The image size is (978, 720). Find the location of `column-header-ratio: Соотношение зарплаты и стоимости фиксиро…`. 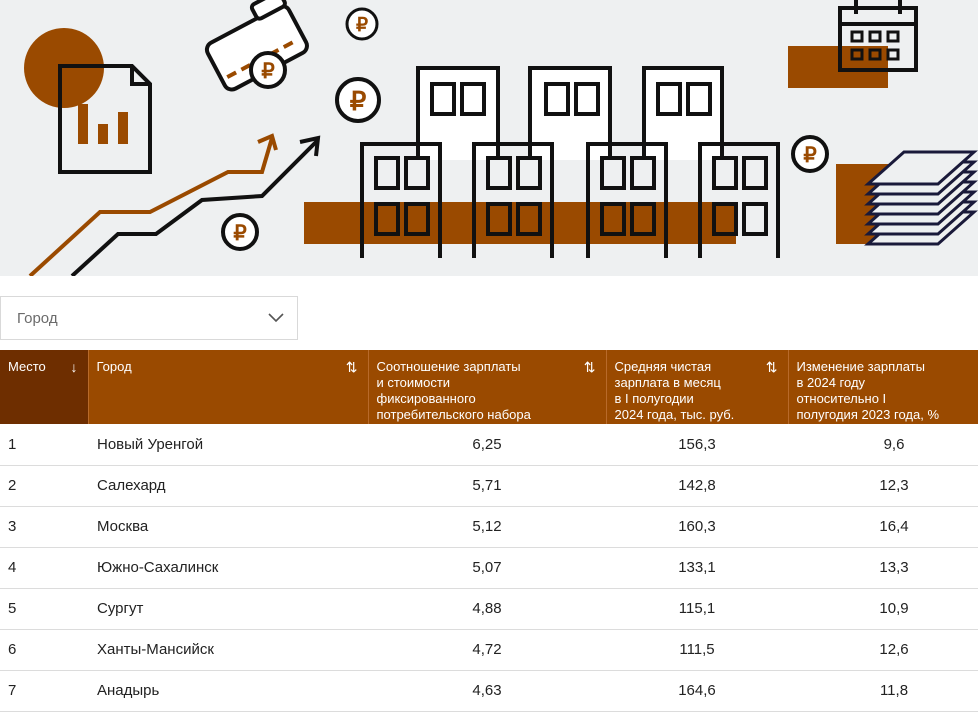

column-header-ratio: Соотношение зарплаты и стоимости фиксиро… is located at coordinates (487, 387).